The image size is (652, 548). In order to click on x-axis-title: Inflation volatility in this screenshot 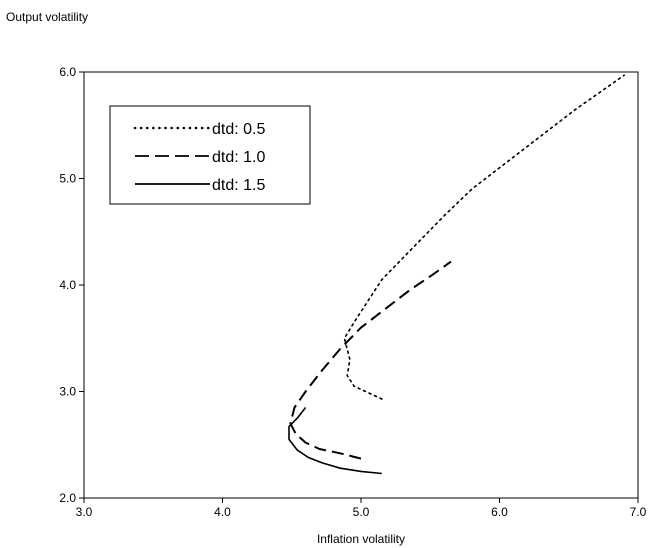, I will do `click(361, 539)`.